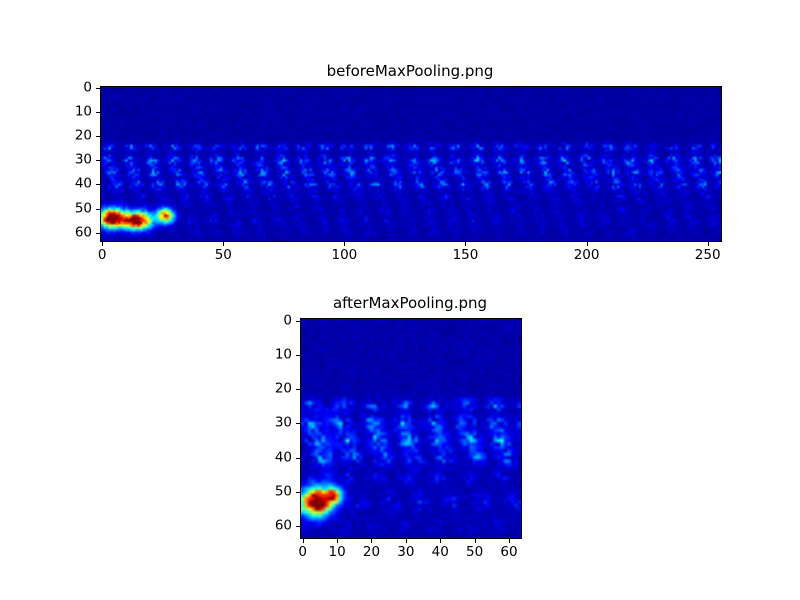 The height and width of the screenshot is (600, 800). Describe the element at coordinates (586, 255) in the screenshot. I see `x-tick-label: 200` at that location.